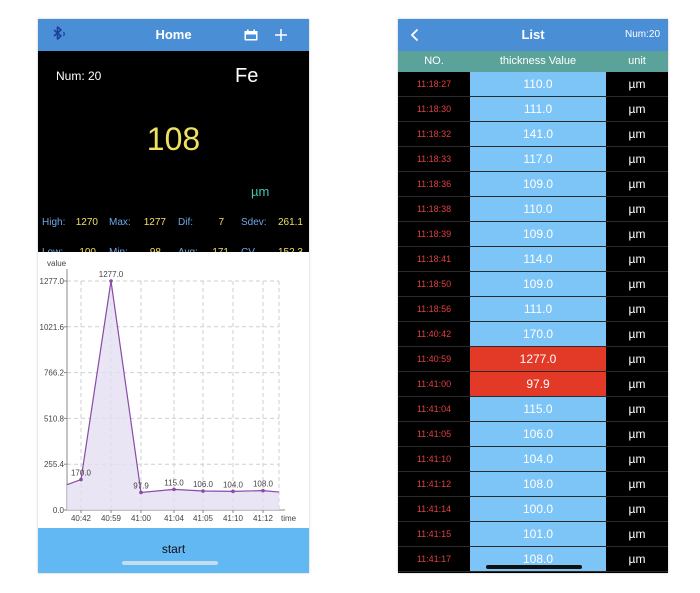  What do you see at coordinates (533, 334) in the screenshot?
I see `table-row: 11:40:42 170.0 µm` at bounding box center [533, 334].